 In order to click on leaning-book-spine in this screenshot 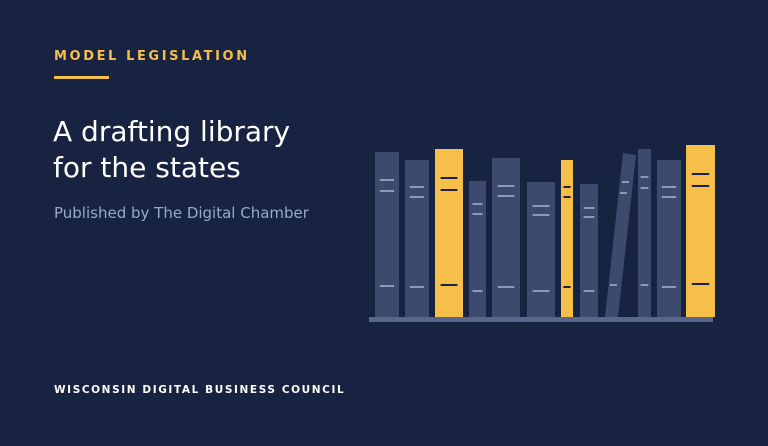, I will do `click(620, 235)`.